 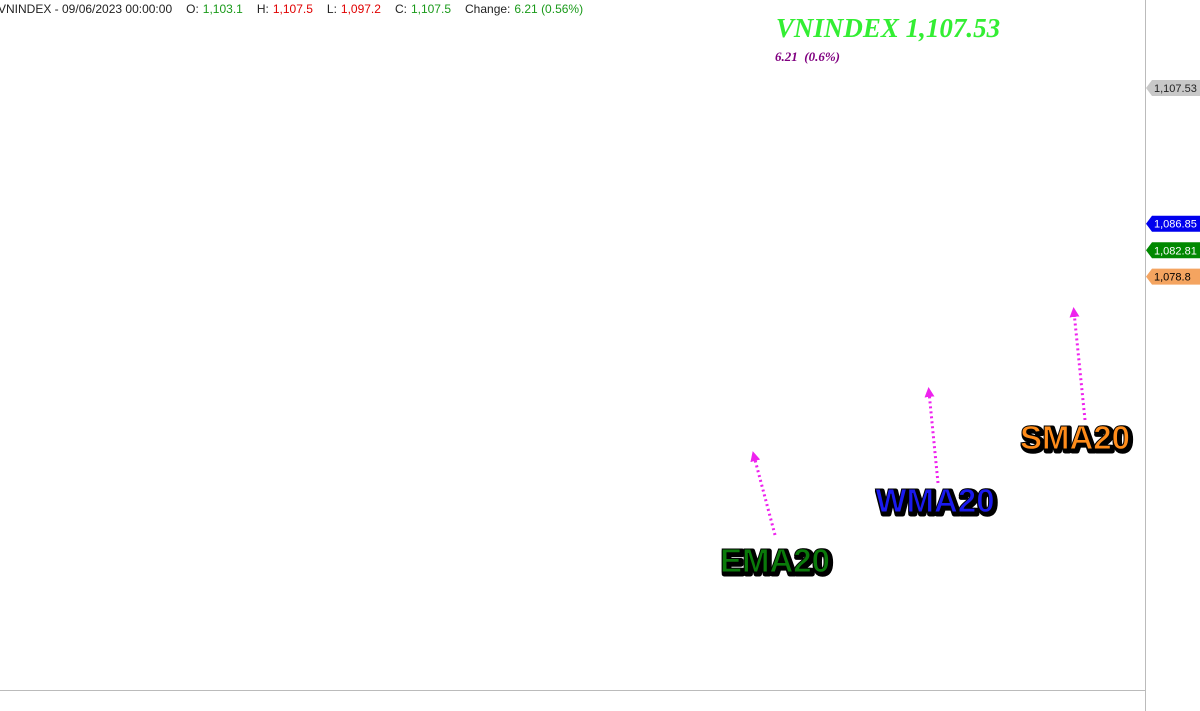 I want to click on price-tags: 1,107.53 1,086.85 1,082.81 1,078.8, so click(x=1173, y=182).